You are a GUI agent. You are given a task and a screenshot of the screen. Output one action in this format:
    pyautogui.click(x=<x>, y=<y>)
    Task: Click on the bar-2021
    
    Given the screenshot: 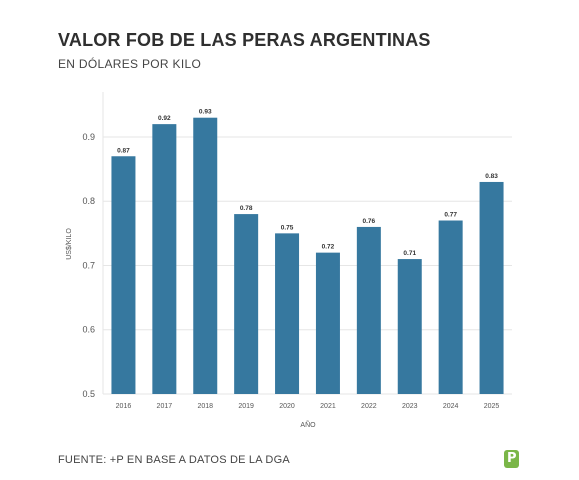 What is the action you would take?
    pyautogui.click(x=327, y=323)
    